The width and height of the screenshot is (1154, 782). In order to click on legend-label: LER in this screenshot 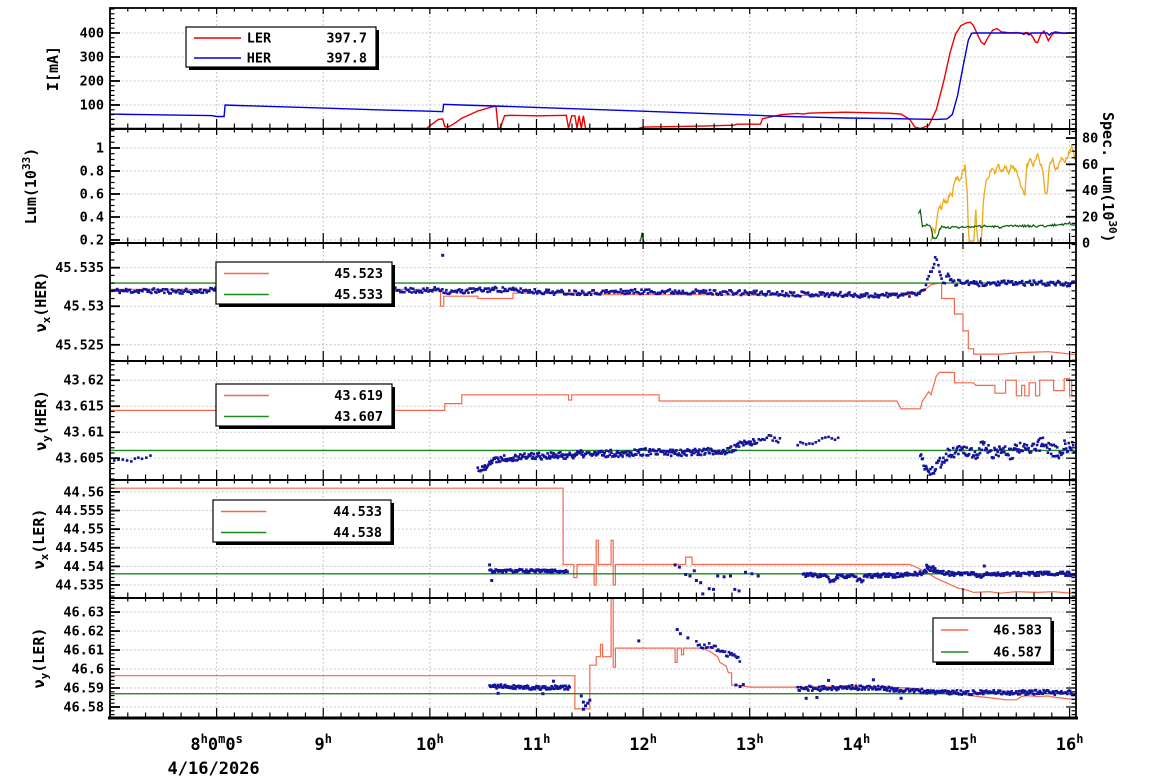, I will do `click(259, 39)`.